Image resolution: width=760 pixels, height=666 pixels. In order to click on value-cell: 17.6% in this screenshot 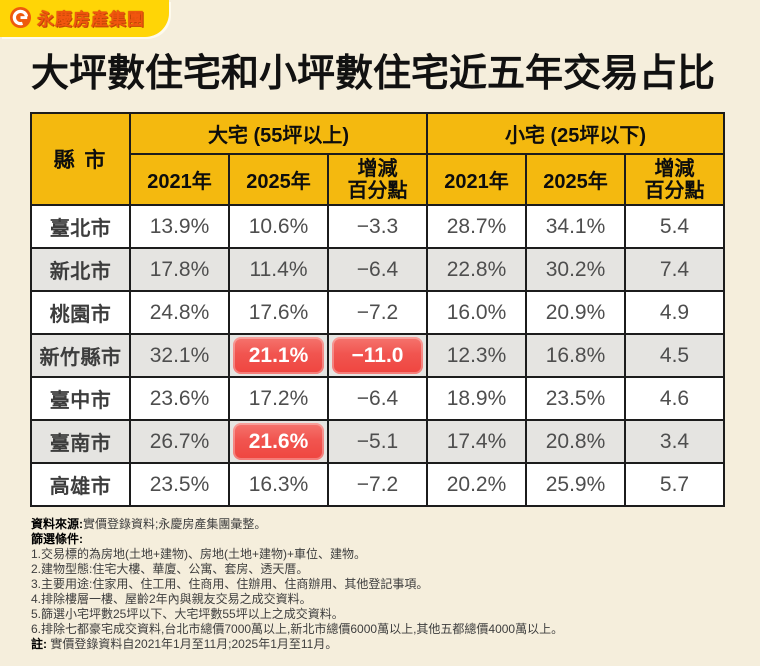, I will do `click(278, 312)`.